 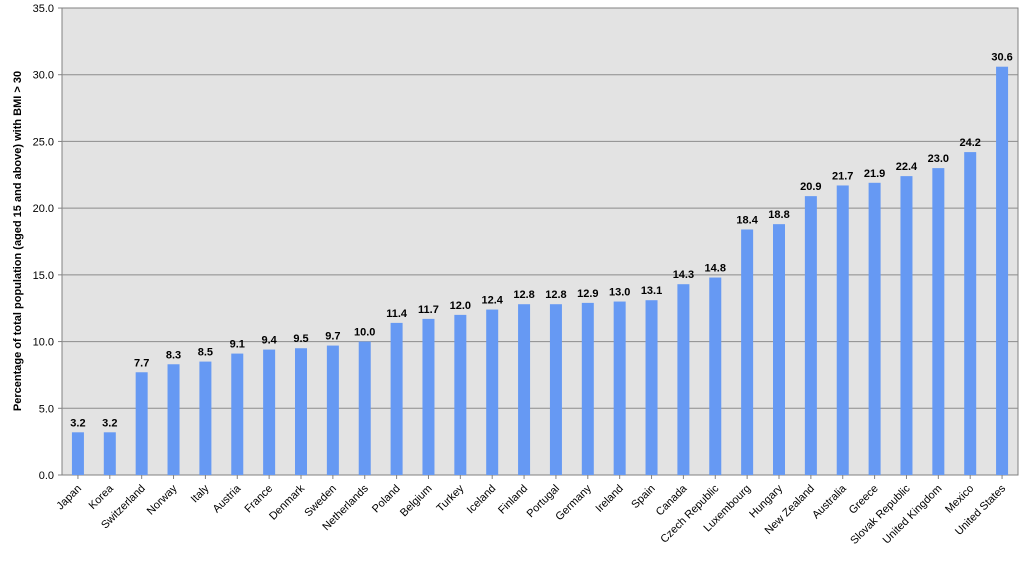 What do you see at coordinates (237, 345) in the screenshot?
I see `data-label: 9.1` at bounding box center [237, 345].